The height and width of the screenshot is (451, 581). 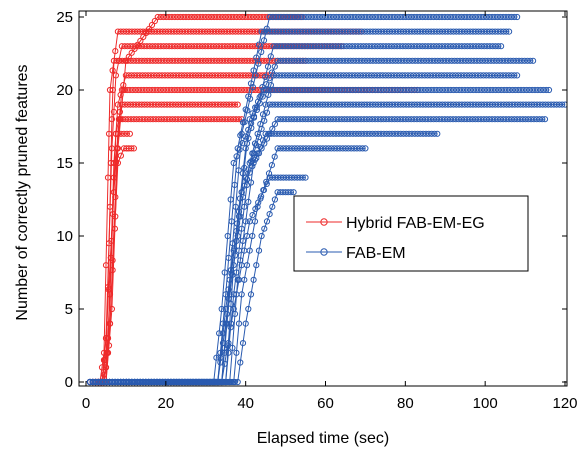 I want to click on y-axis-label: Number of correctly pruned features, so click(x=22, y=192).